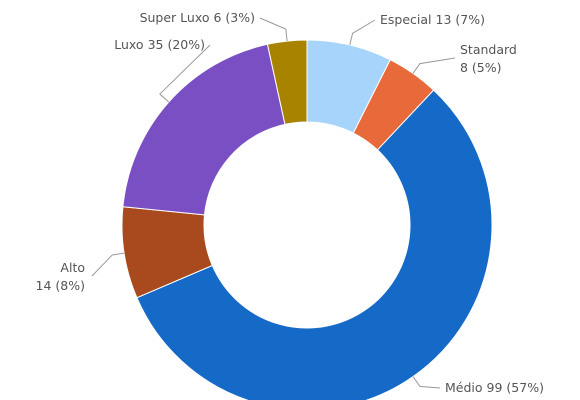 The width and height of the screenshot is (580, 400). What do you see at coordinates (60, 285) in the screenshot?
I see `label-value: 14 (8%)` at bounding box center [60, 285].